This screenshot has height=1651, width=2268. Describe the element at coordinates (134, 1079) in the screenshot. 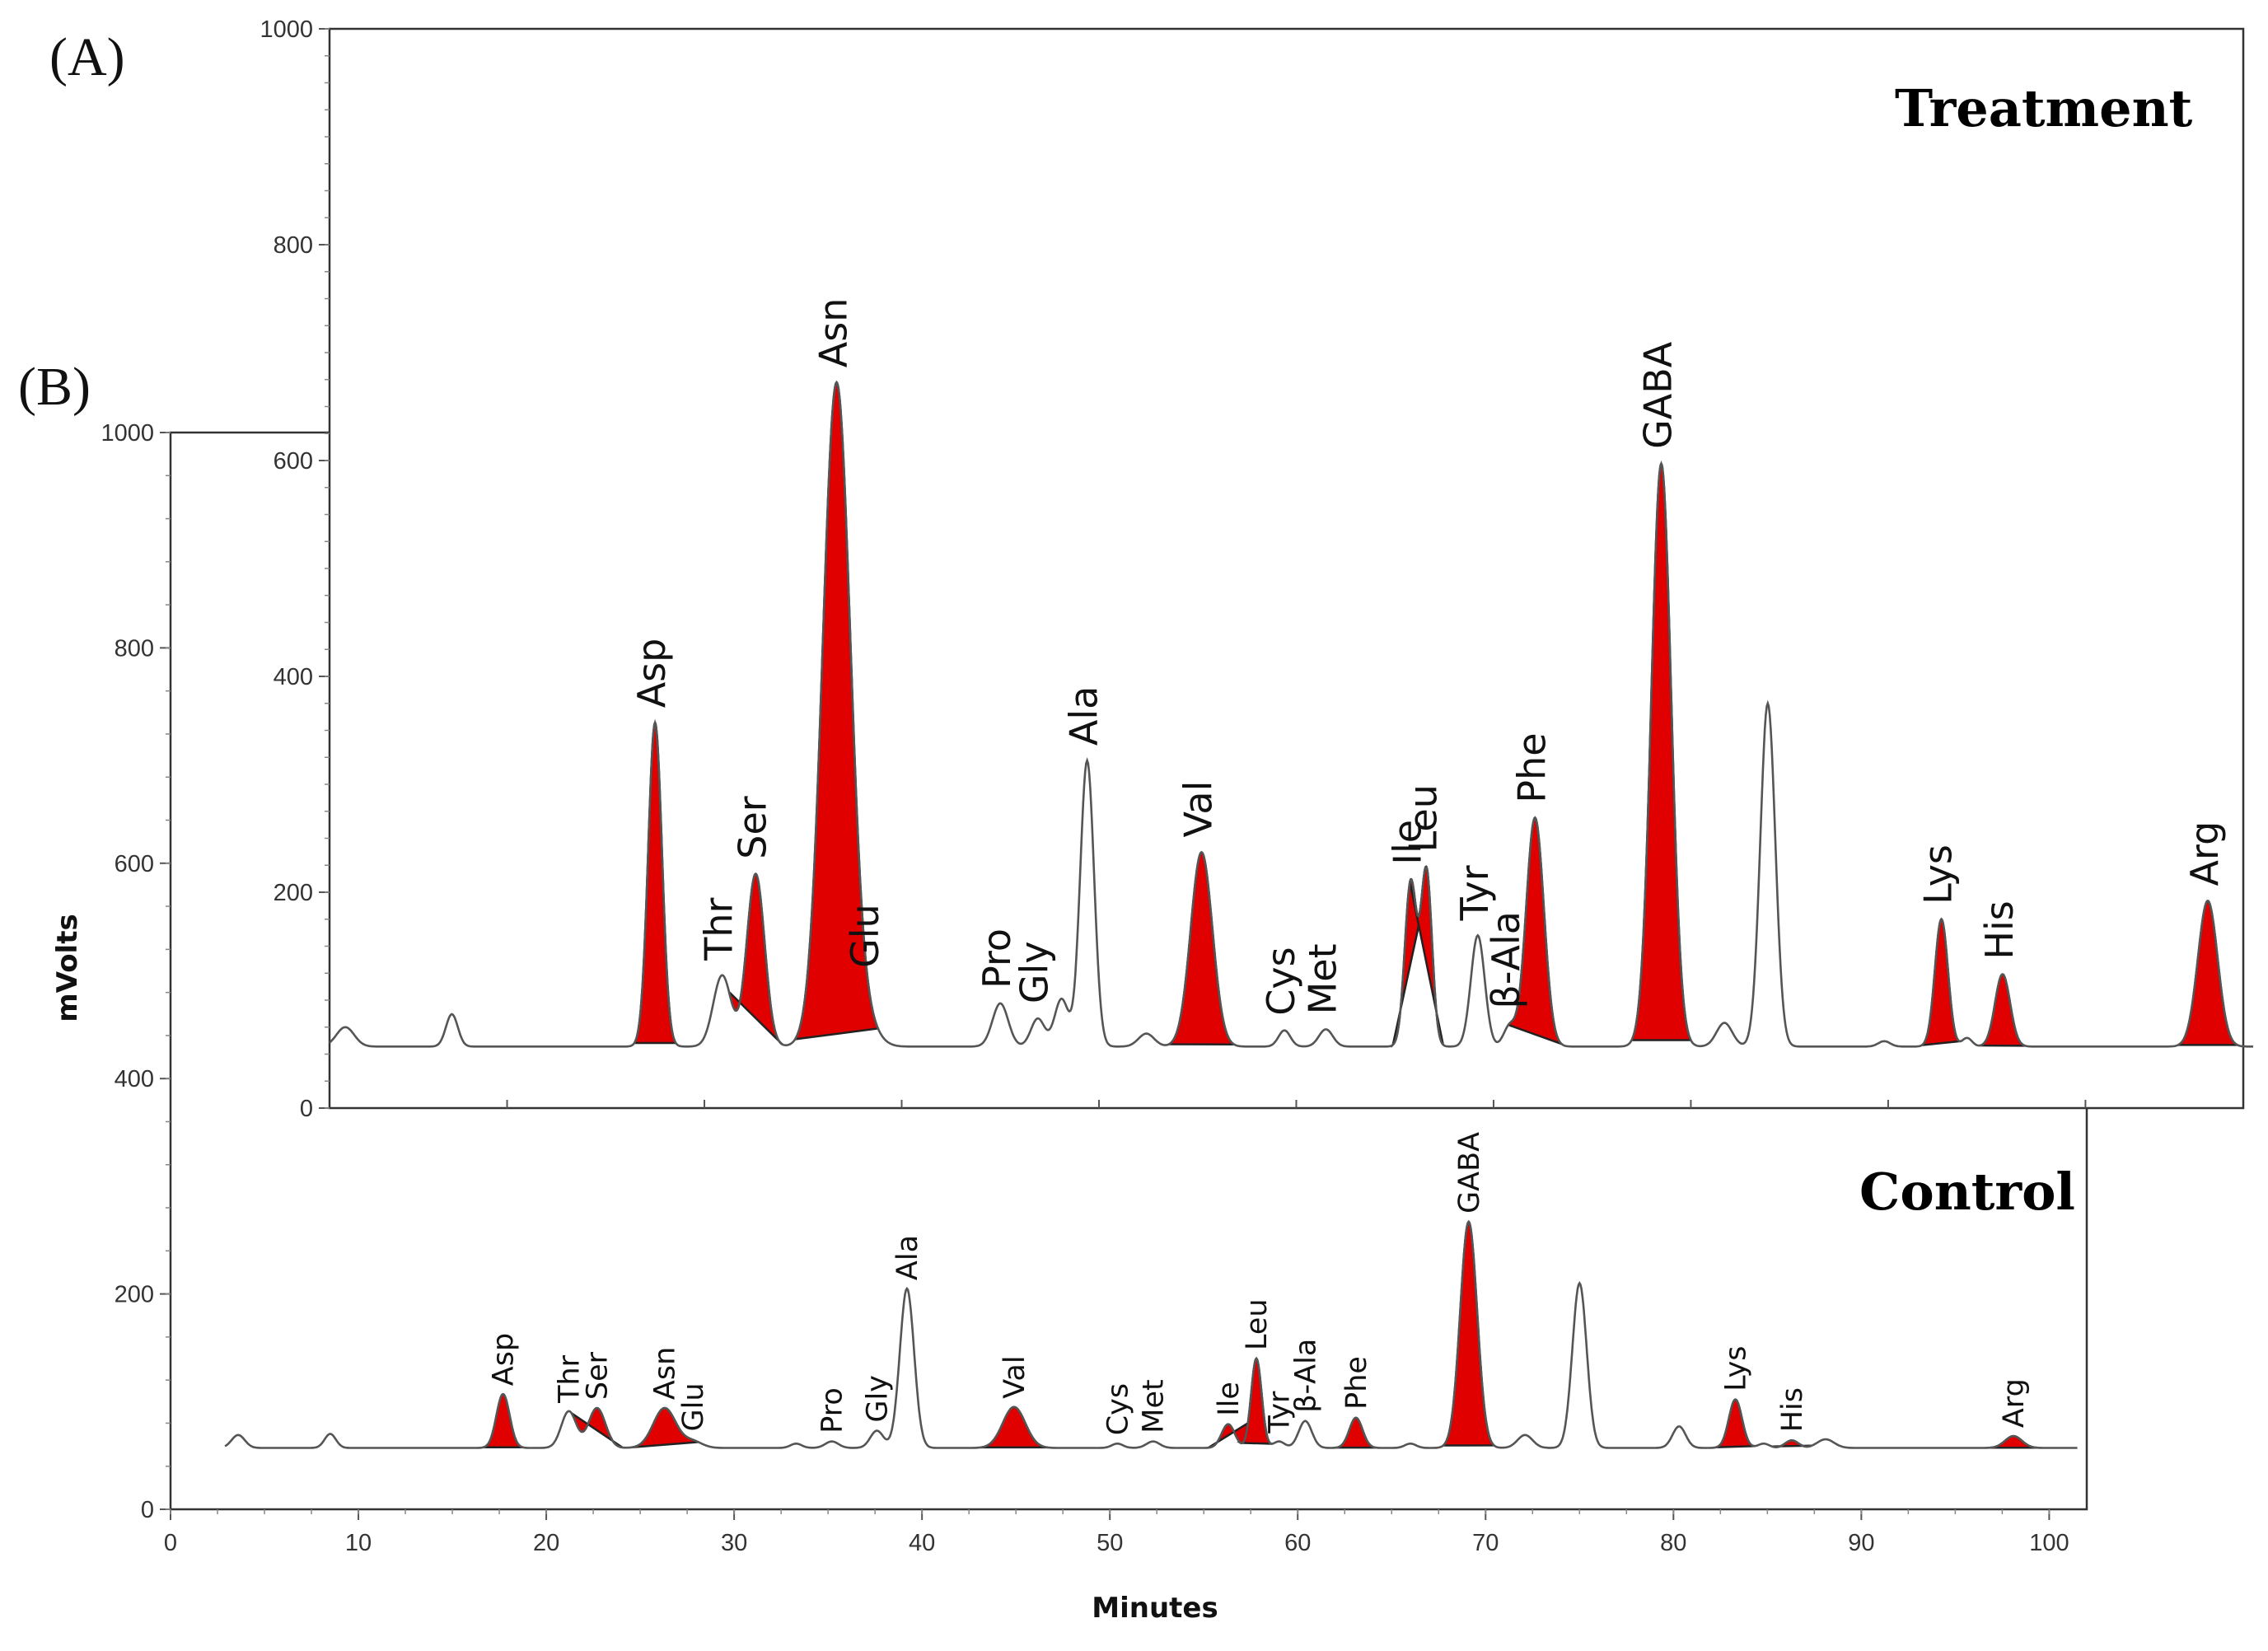

I see `control-y-tick-label: 400` at that location.